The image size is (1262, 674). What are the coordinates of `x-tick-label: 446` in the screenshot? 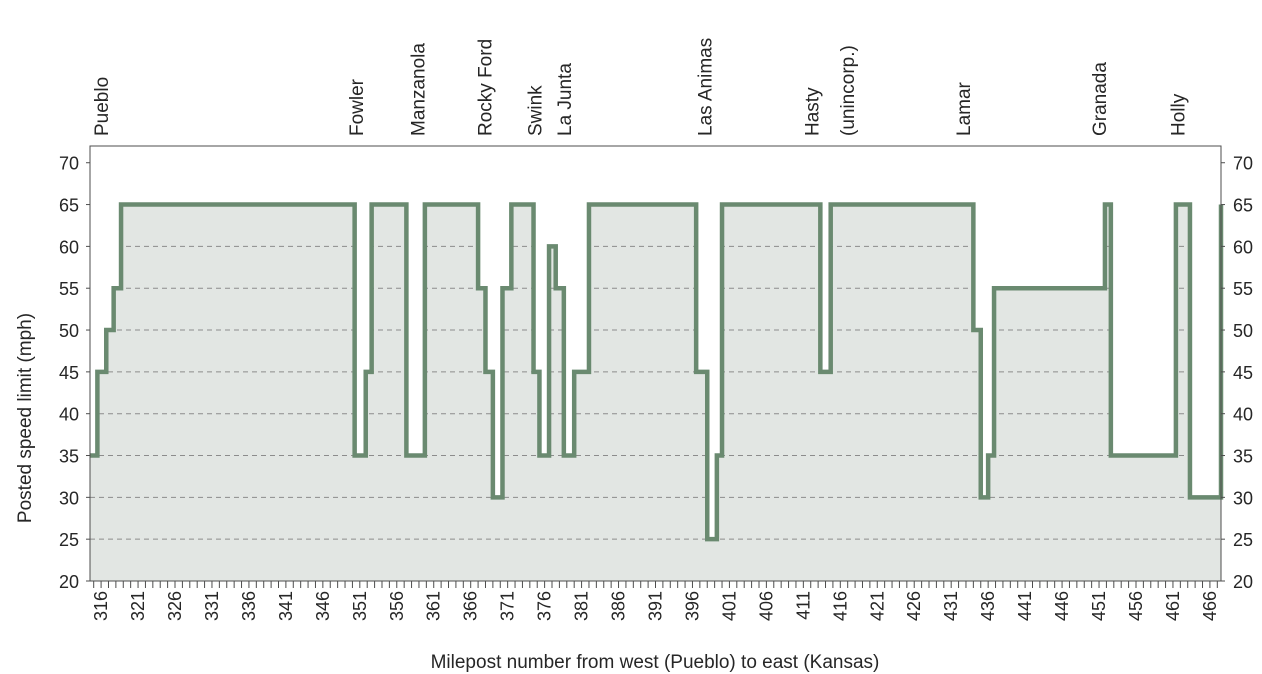 It's located at (1062, 606).